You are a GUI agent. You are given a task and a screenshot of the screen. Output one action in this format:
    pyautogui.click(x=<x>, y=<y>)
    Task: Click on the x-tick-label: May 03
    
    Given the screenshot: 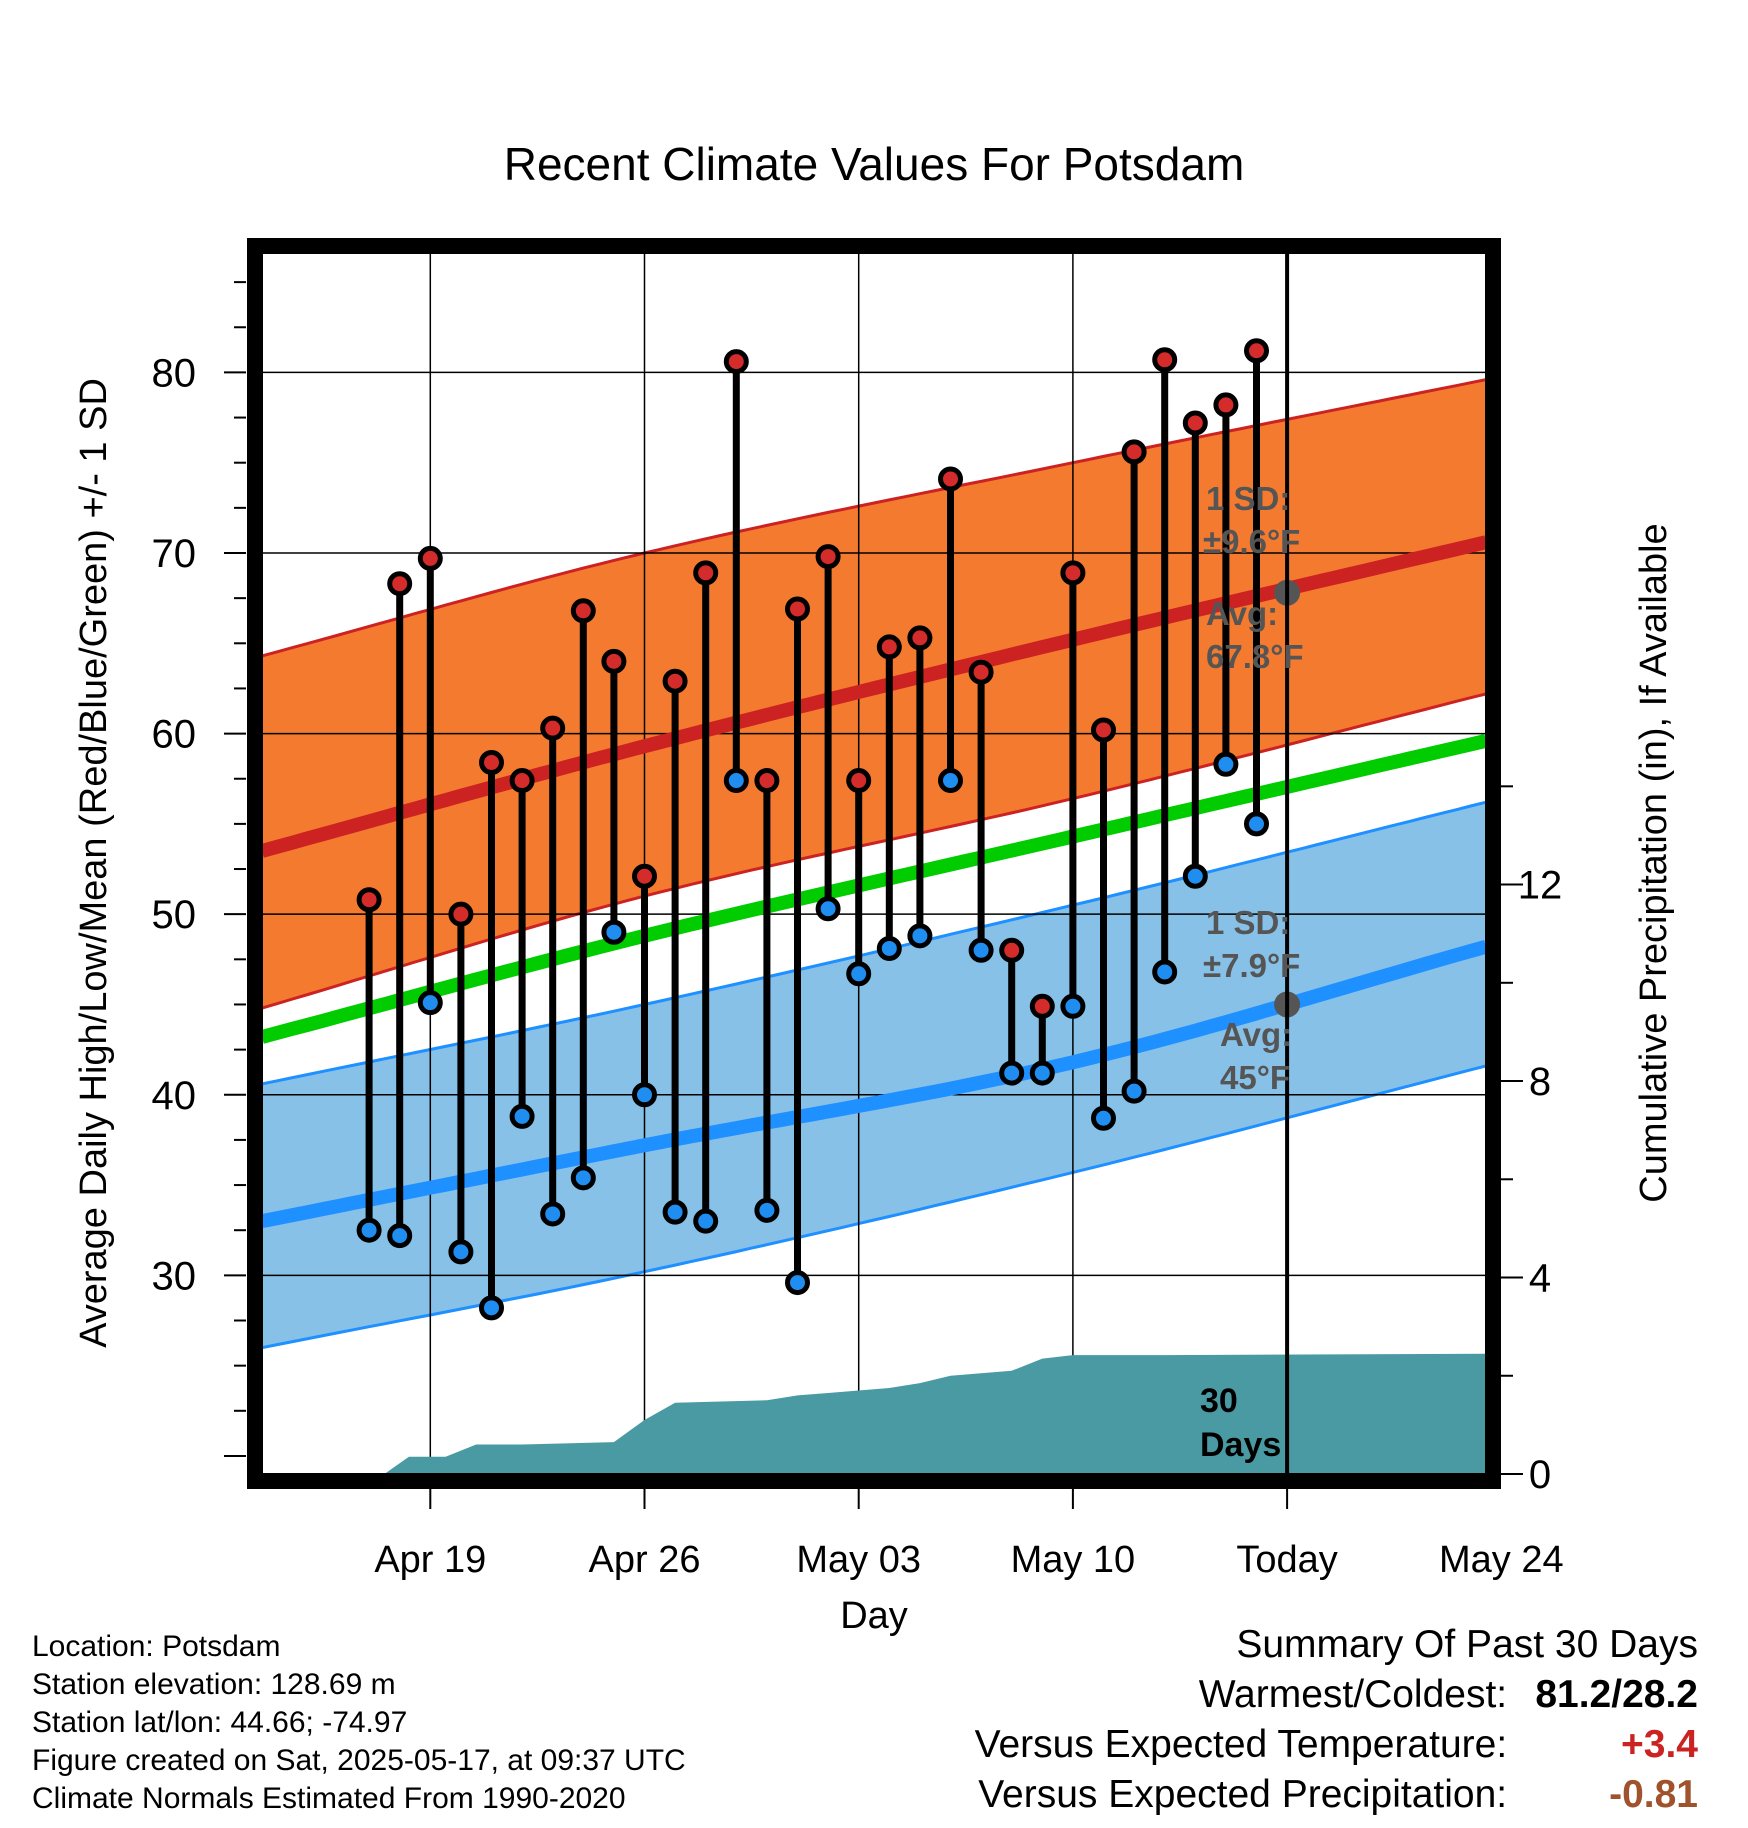 What is the action you would take?
    pyautogui.click(x=858, y=1560)
    